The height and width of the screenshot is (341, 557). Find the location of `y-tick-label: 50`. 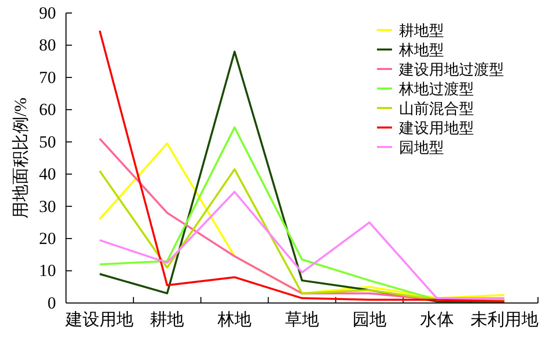

y-tick-label: 50 is located at coordinates (47, 142).